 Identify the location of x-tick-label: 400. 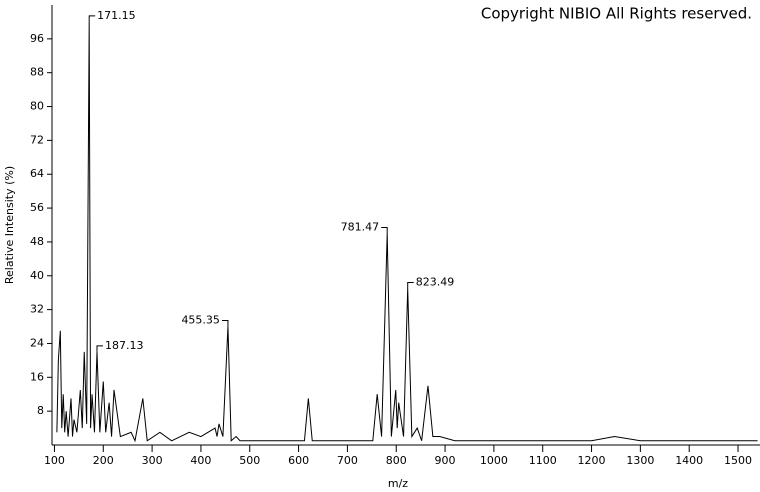
(200, 460).